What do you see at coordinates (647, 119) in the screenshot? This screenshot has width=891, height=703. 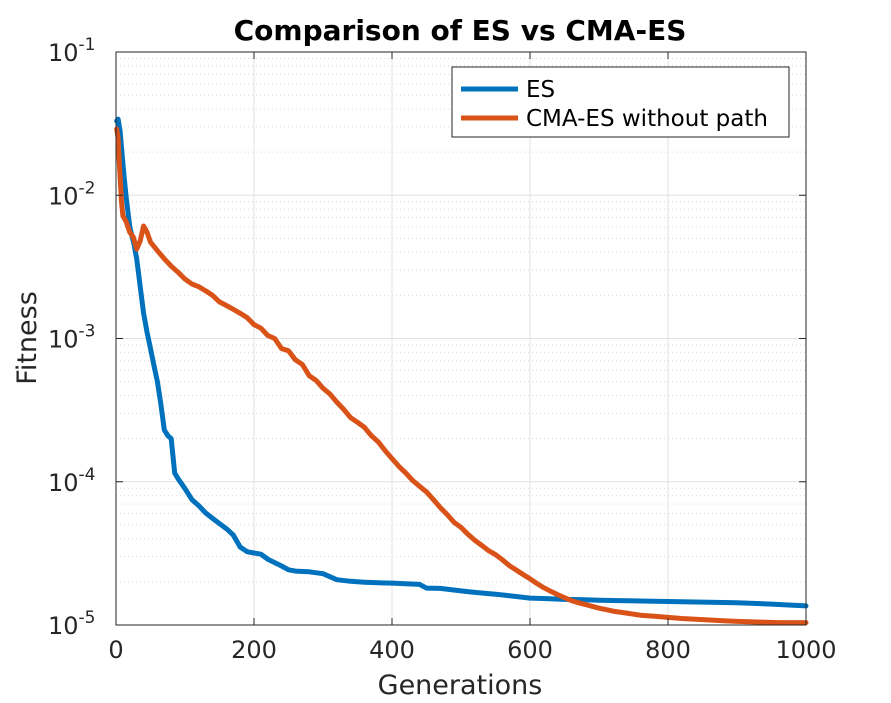 I see `legend-label-2: CMA-ES without path` at bounding box center [647, 119].